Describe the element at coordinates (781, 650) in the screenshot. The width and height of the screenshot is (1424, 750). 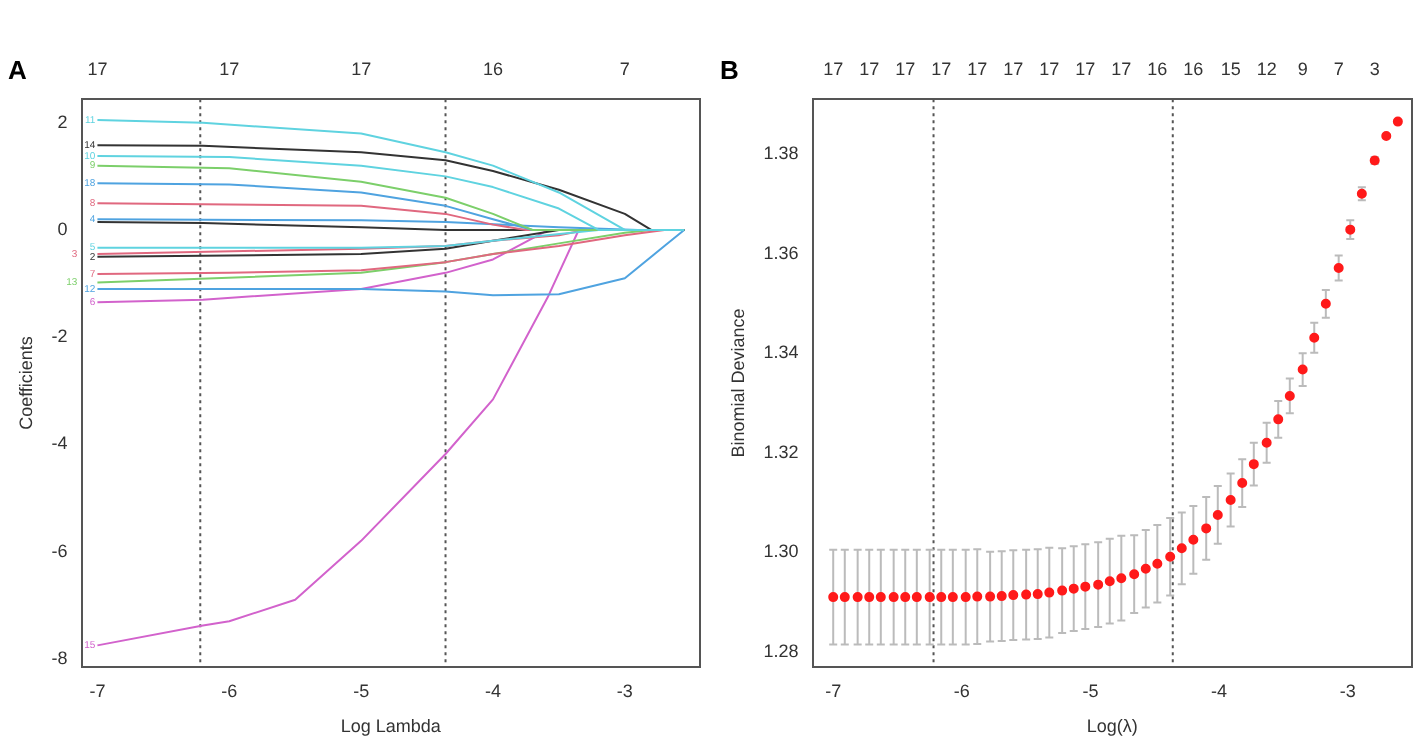
I see `y-tick-label: 1.28` at that location.